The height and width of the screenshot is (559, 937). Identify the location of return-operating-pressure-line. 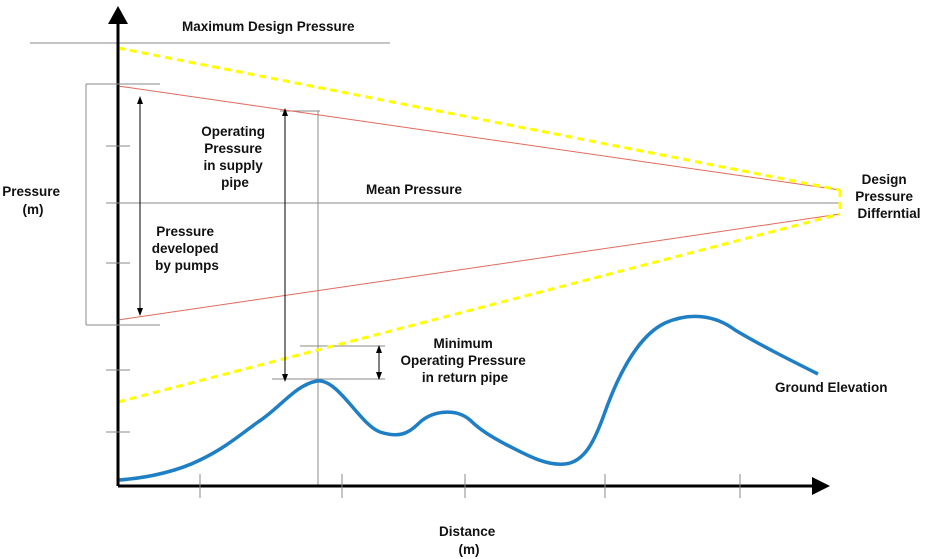
(479, 267).